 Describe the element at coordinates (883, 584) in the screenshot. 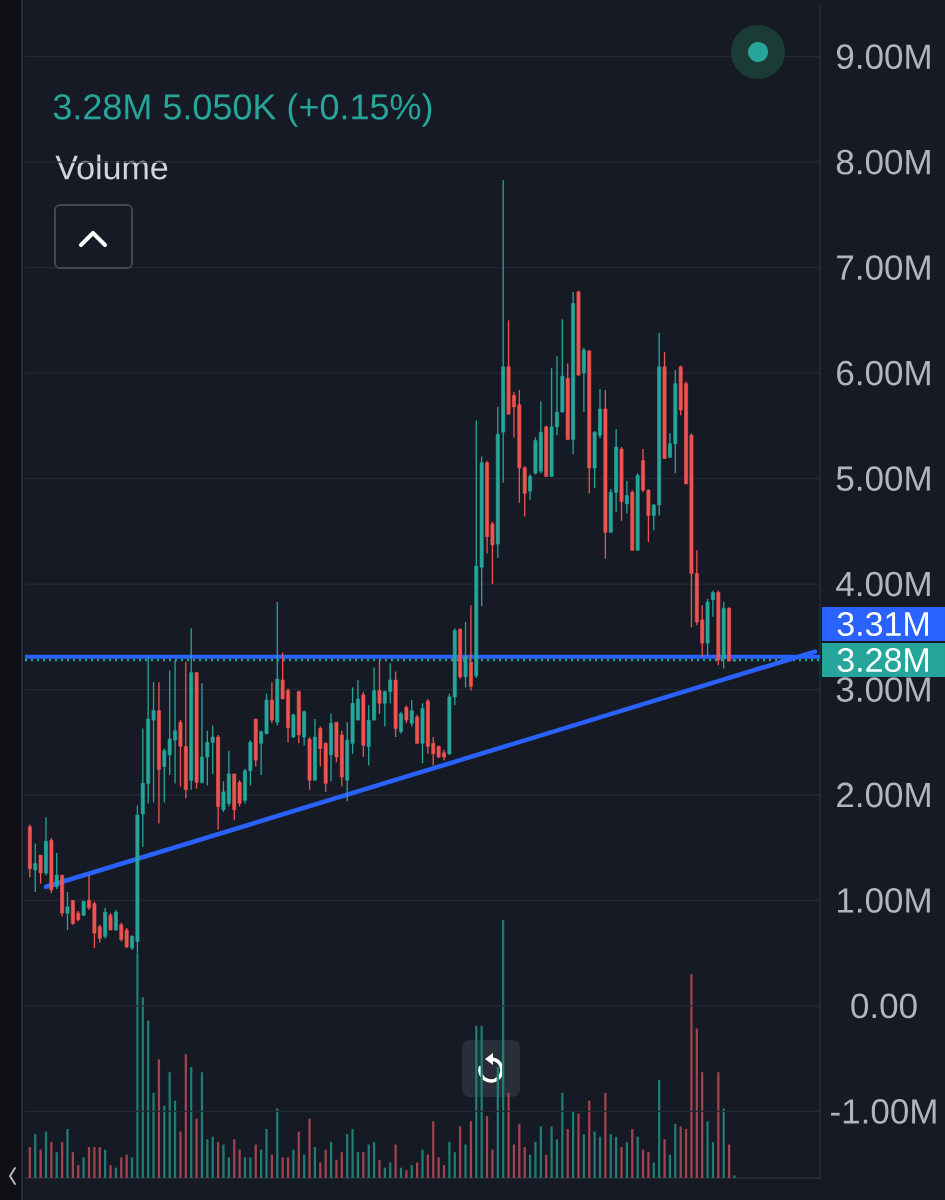

I see `y-tick-label: 4.00M` at that location.